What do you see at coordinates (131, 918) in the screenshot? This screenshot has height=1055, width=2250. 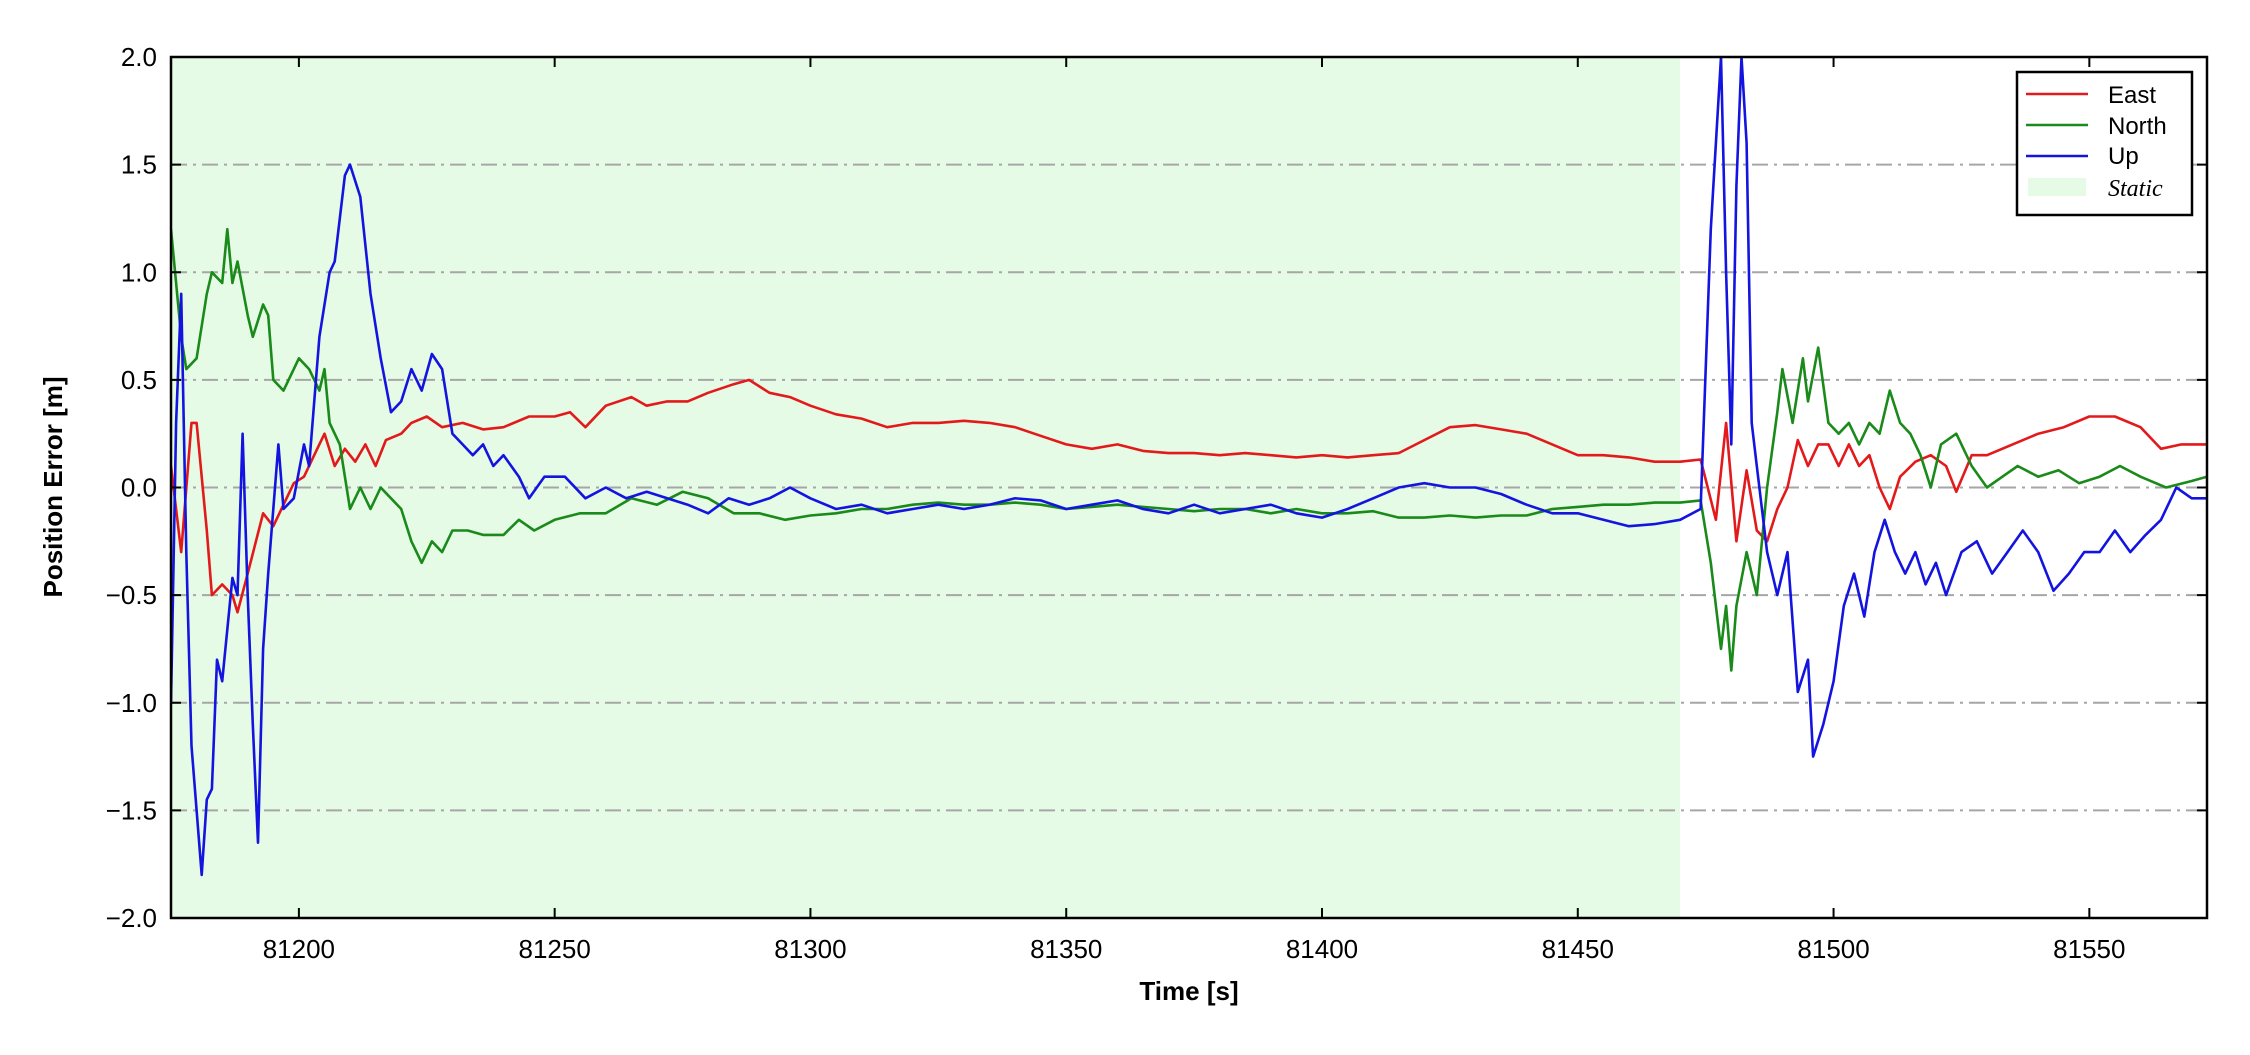 I see `y-tick-label: −2.0` at bounding box center [131, 918].